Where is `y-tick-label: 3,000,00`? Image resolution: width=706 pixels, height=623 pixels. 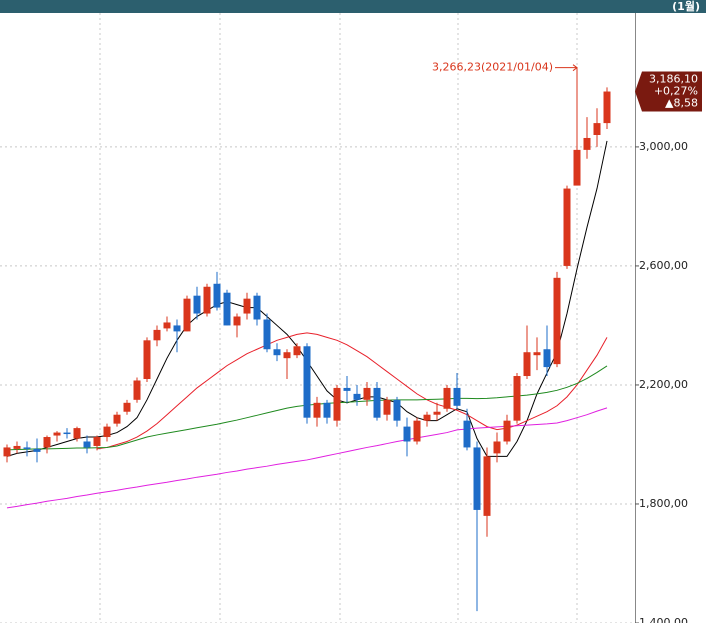 y-tick-label: 3,000,00 is located at coordinates (663, 146).